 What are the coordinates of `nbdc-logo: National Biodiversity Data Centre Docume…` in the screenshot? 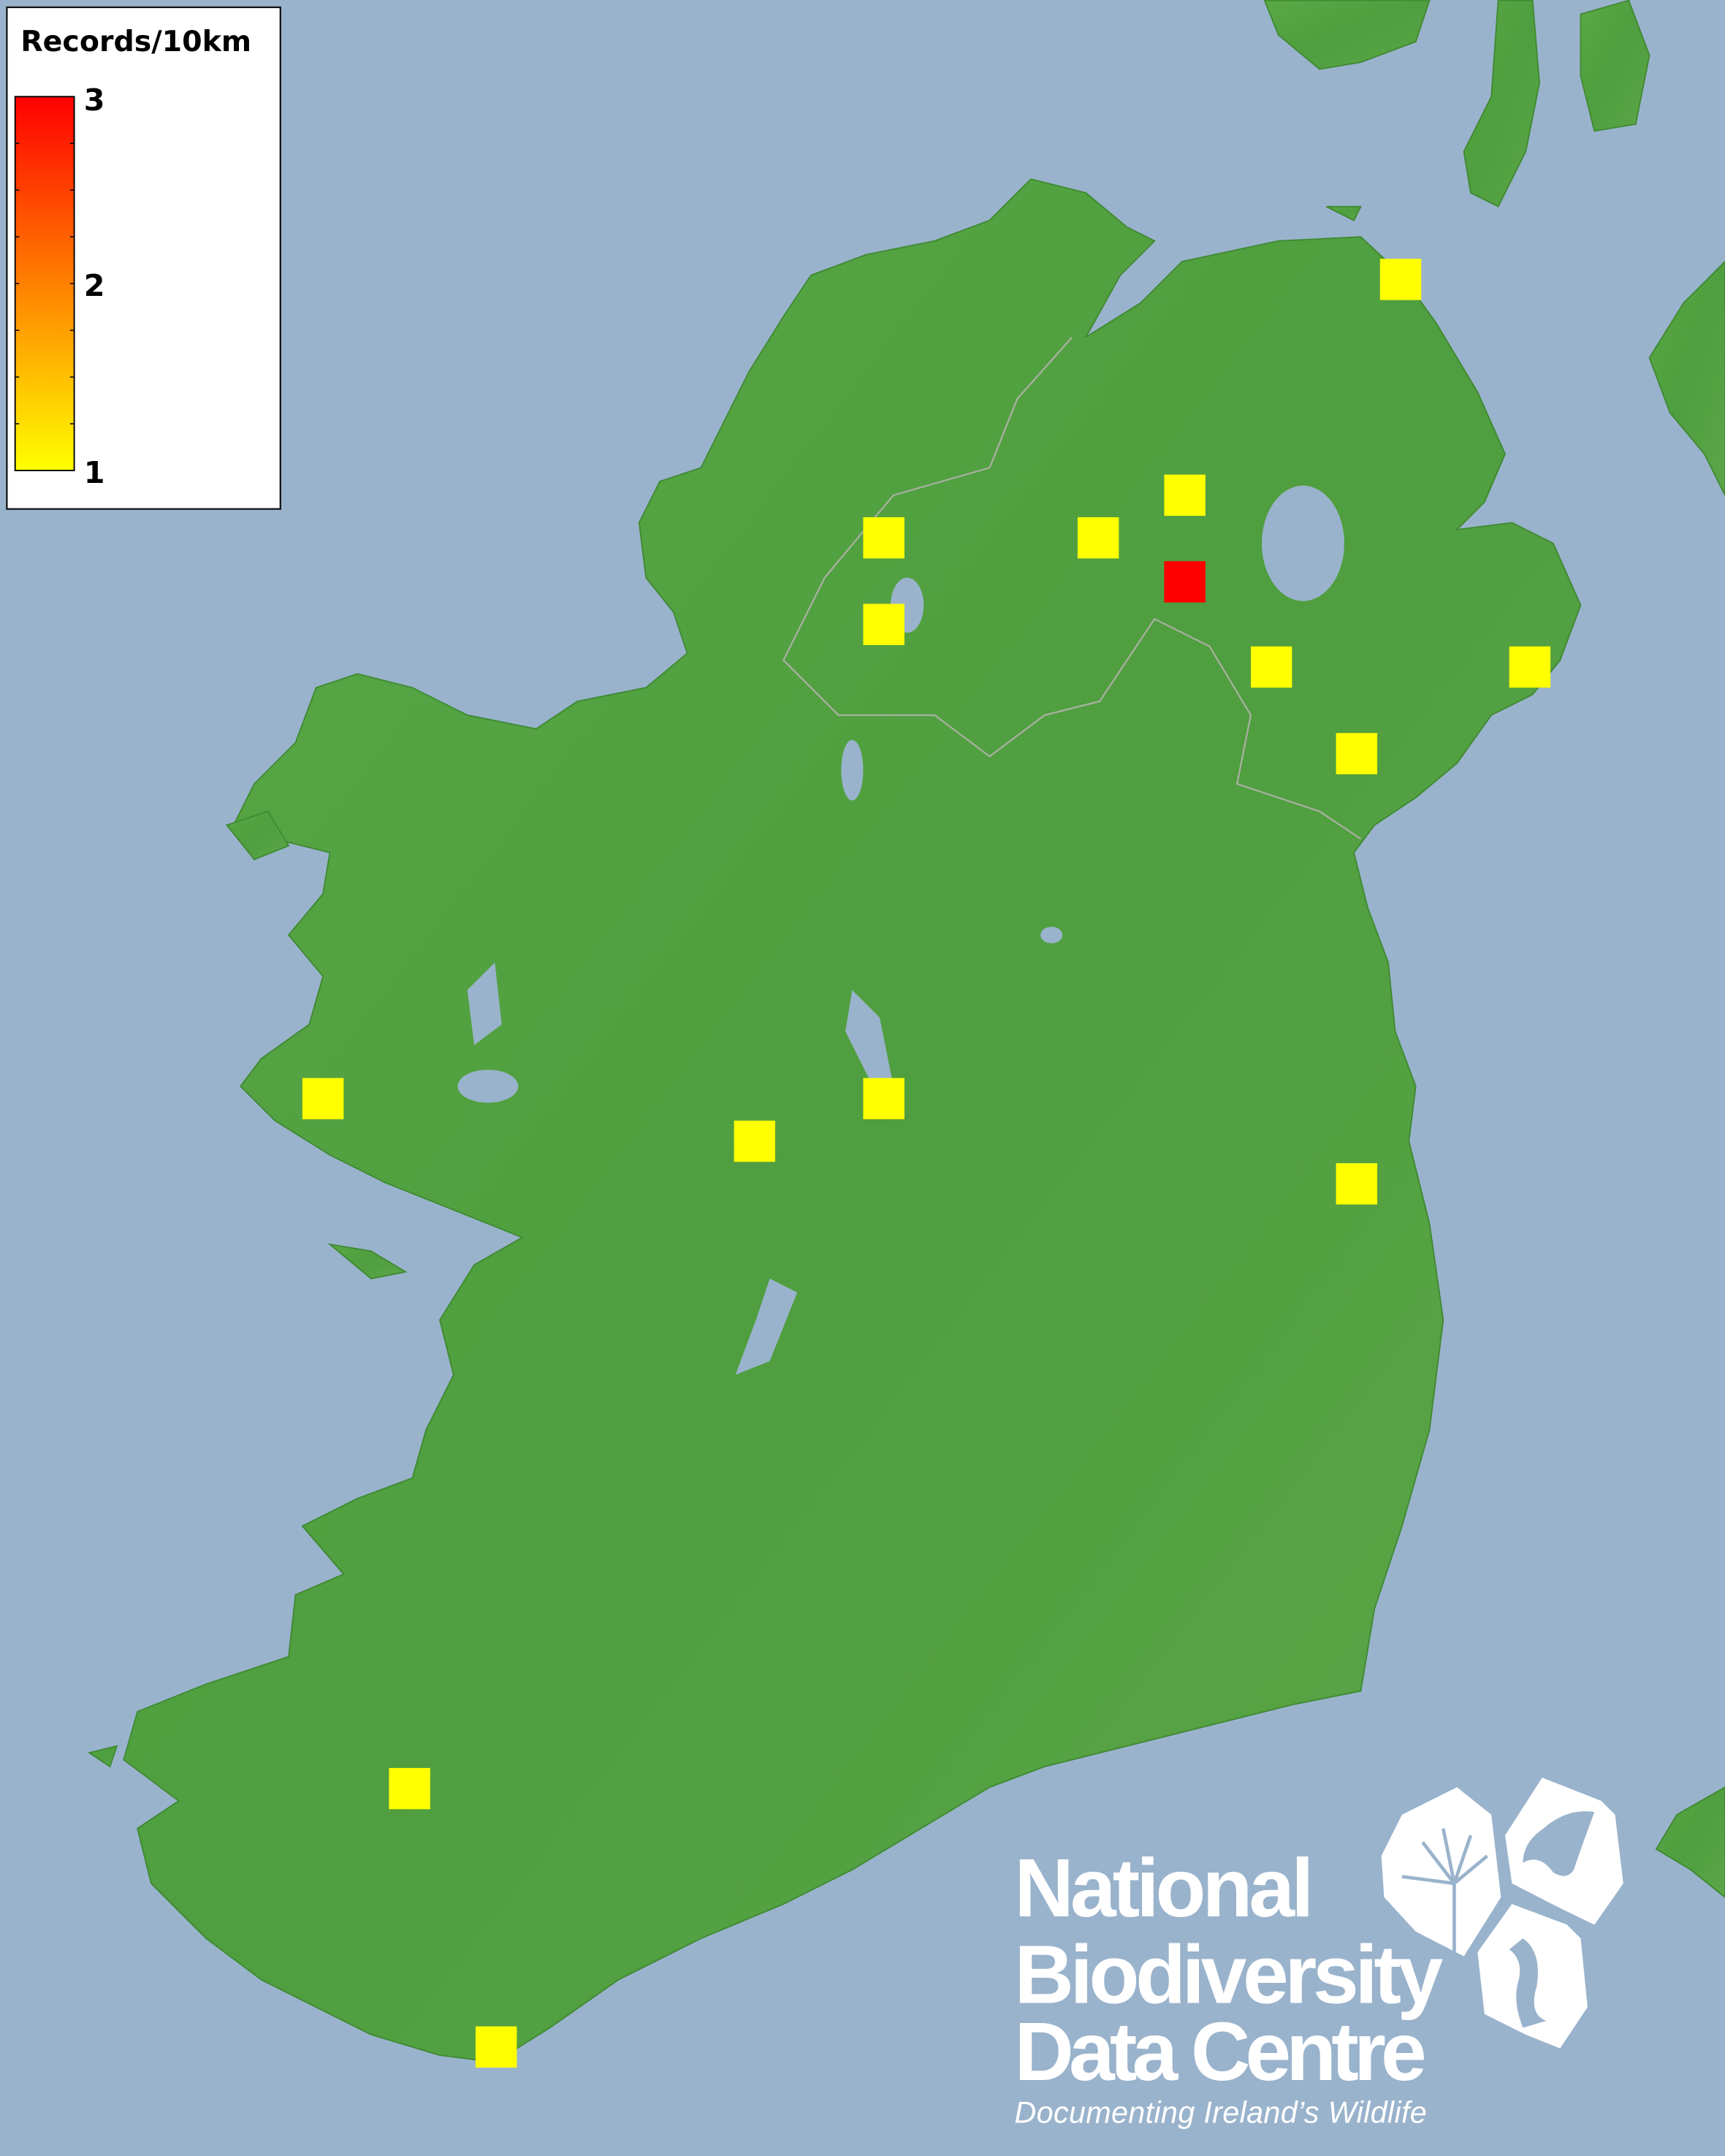 It's located at (1318, 1953).